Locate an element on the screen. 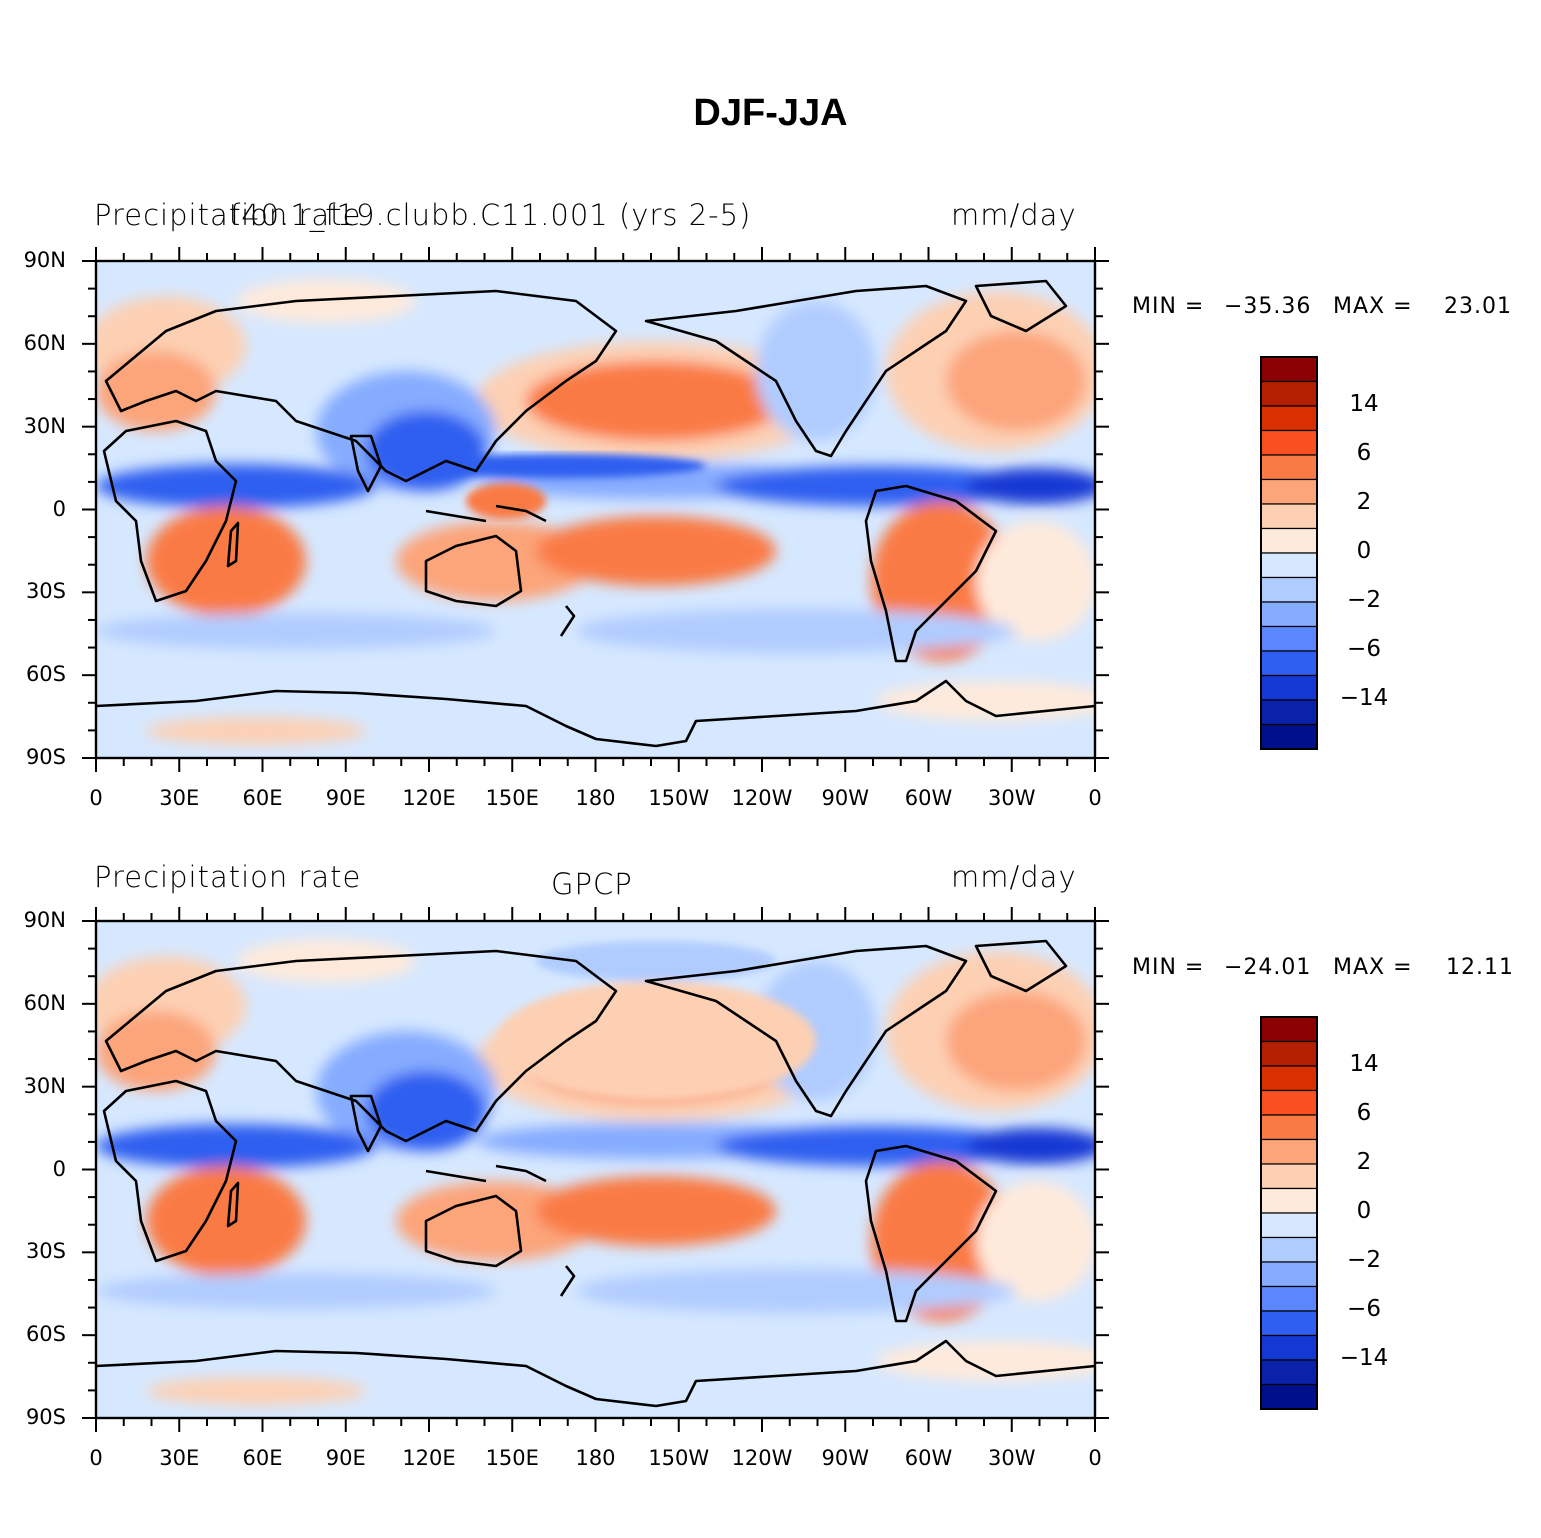 This screenshot has width=1541, height=1538. panel1-min-label: MIN = is located at coordinates (1168, 306).